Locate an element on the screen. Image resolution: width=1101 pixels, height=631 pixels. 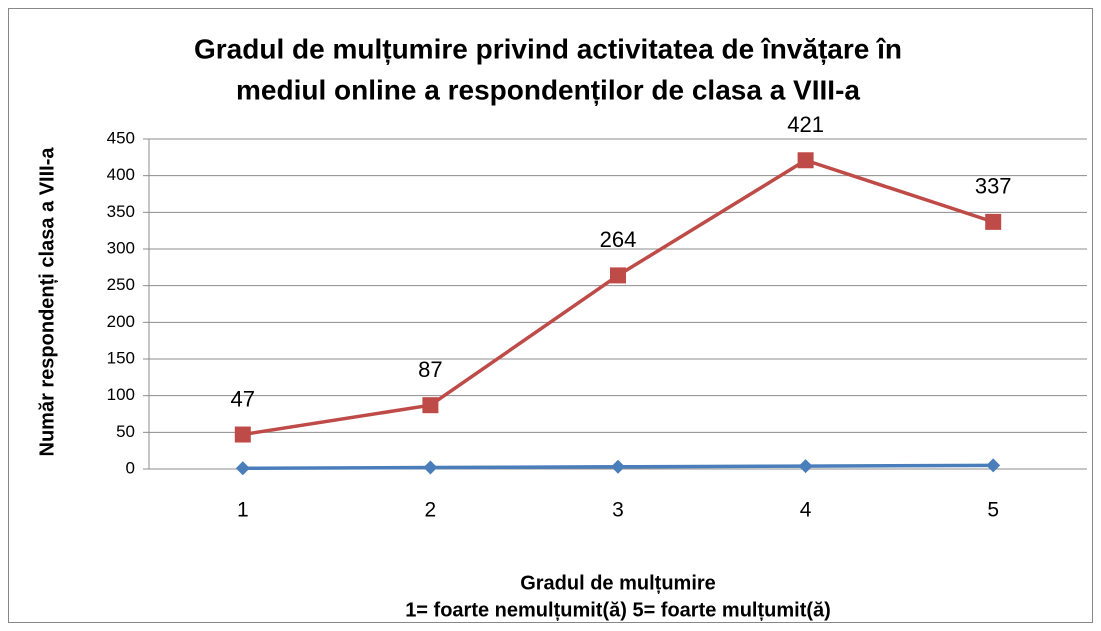
x-tick-label: 3 is located at coordinates (618, 510).